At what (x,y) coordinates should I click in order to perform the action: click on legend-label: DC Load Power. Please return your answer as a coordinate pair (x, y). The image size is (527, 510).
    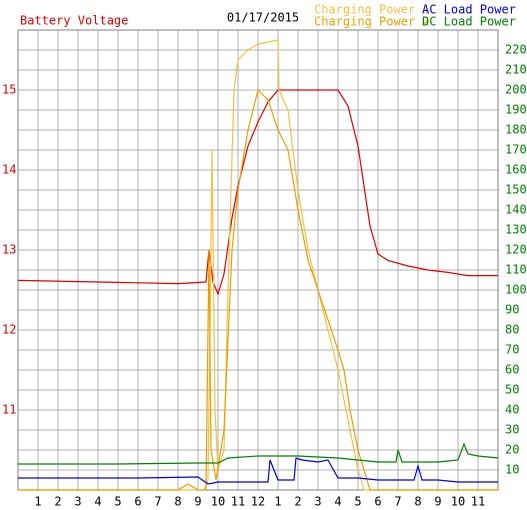
    Looking at the image, I should click on (469, 22).